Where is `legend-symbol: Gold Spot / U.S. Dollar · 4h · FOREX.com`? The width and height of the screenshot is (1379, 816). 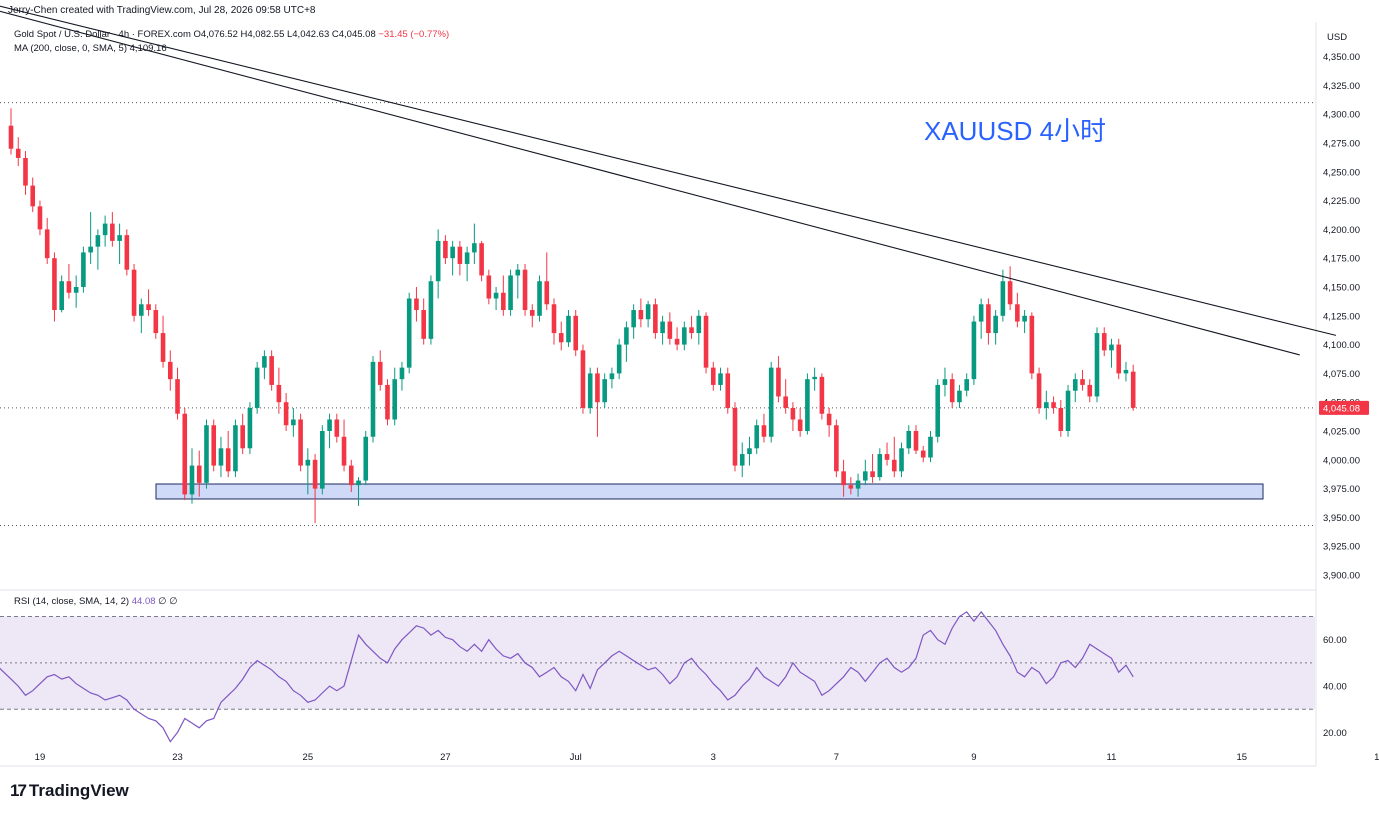 legend-symbol: Gold Spot / U.S. Dollar · 4h · FOREX.com is located at coordinates (102, 34).